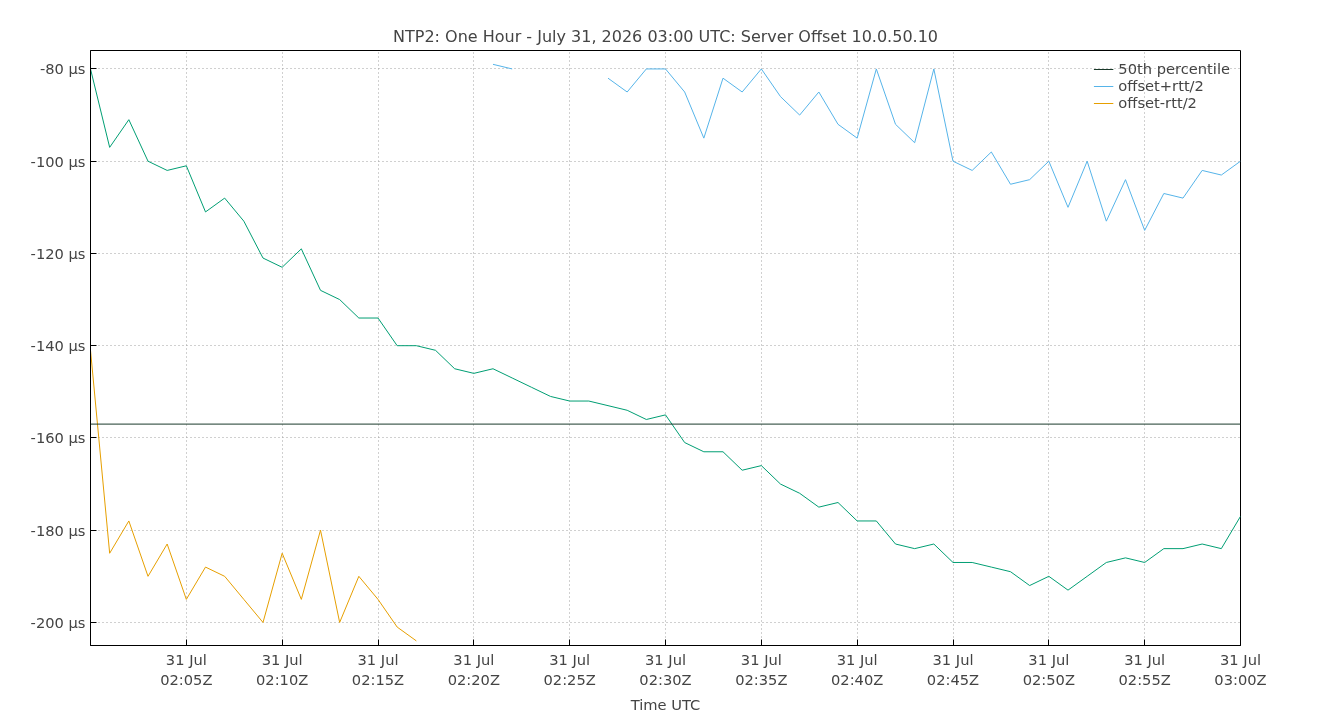 This screenshot has height=720, width=1340. Describe the element at coordinates (666, 36) in the screenshot. I see `chart-title: NTP2: One Hour - July 31, 2026 03:00 UTC: Server Offset 10.0.50.10` at that location.